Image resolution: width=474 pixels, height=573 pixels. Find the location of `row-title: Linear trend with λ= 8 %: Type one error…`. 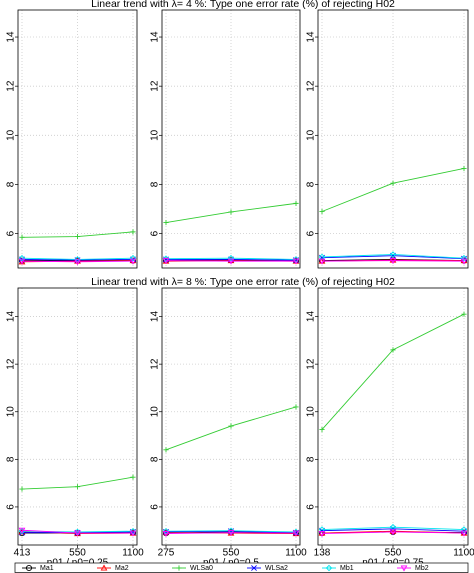

row-title: Linear trend with λ= 8 %: Type one error… is located at coordinates (243, 282).